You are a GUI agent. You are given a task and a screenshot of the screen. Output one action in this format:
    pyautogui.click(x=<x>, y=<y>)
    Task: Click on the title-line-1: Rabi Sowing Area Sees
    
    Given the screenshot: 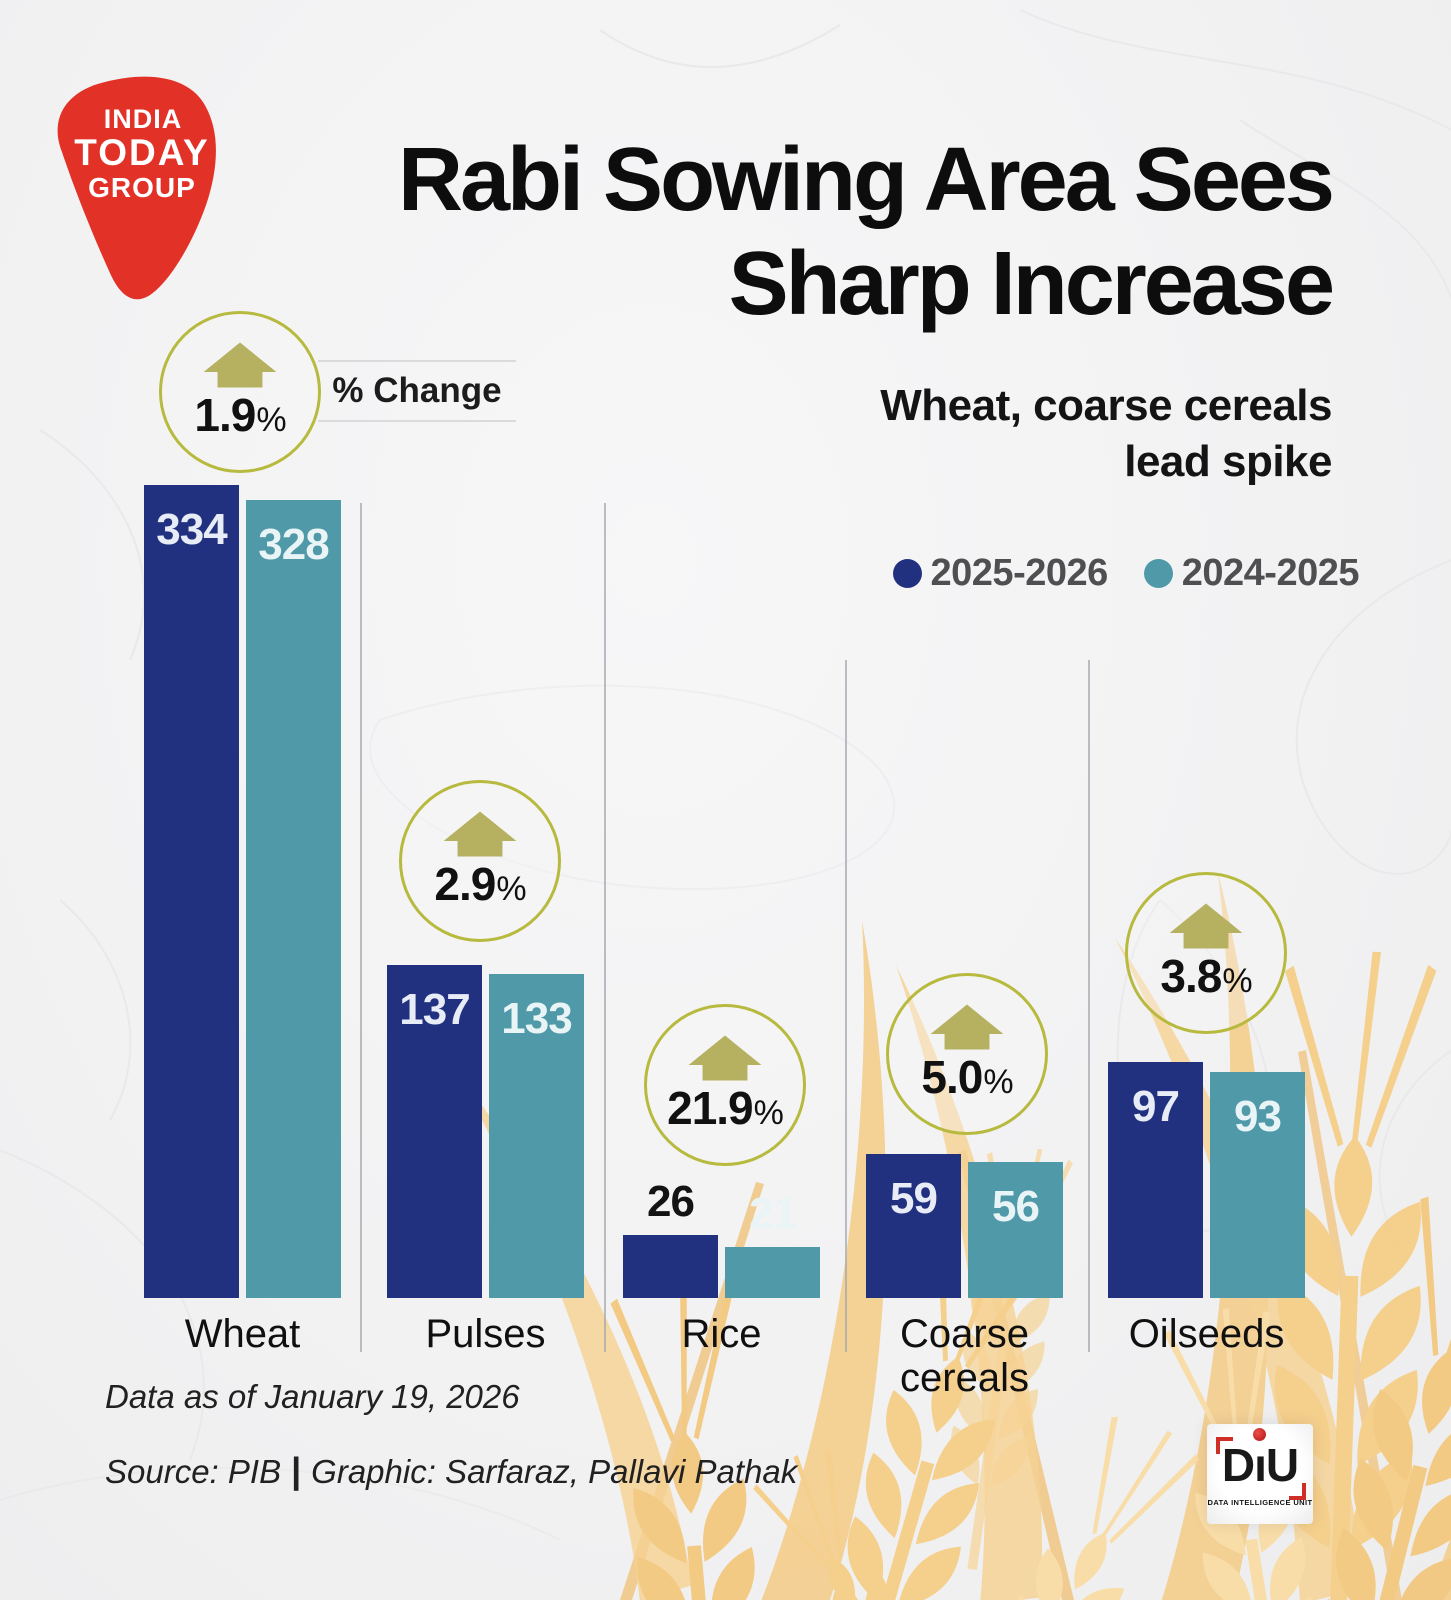 What is the action you would take?
    pyautogui.click(x=866, y=180)
    